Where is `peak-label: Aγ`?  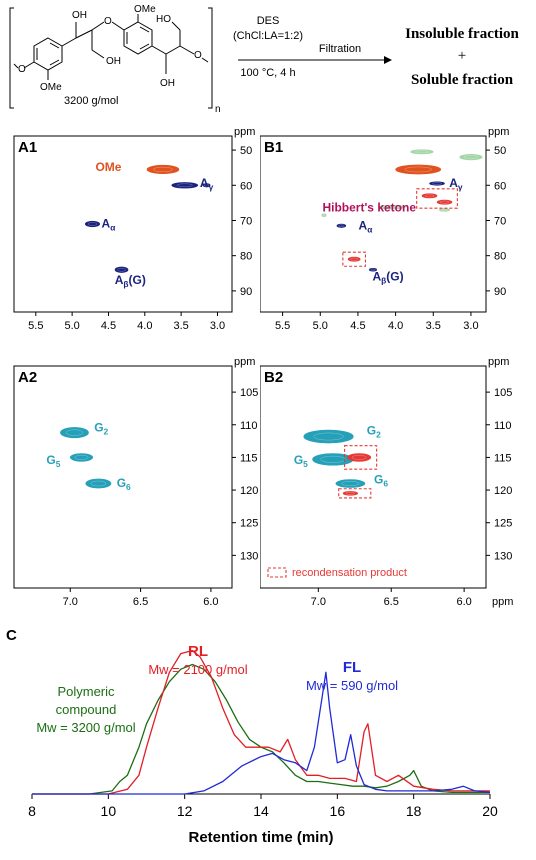
peak-label: Aγ is located at coordinates (456, 184).